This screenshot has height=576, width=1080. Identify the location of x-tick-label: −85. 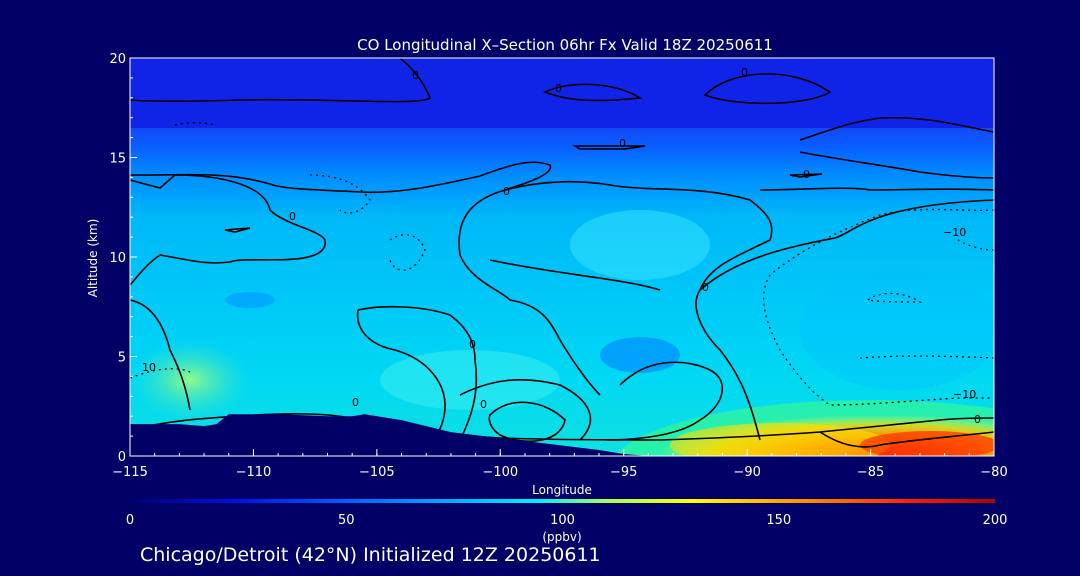
(870, 472).